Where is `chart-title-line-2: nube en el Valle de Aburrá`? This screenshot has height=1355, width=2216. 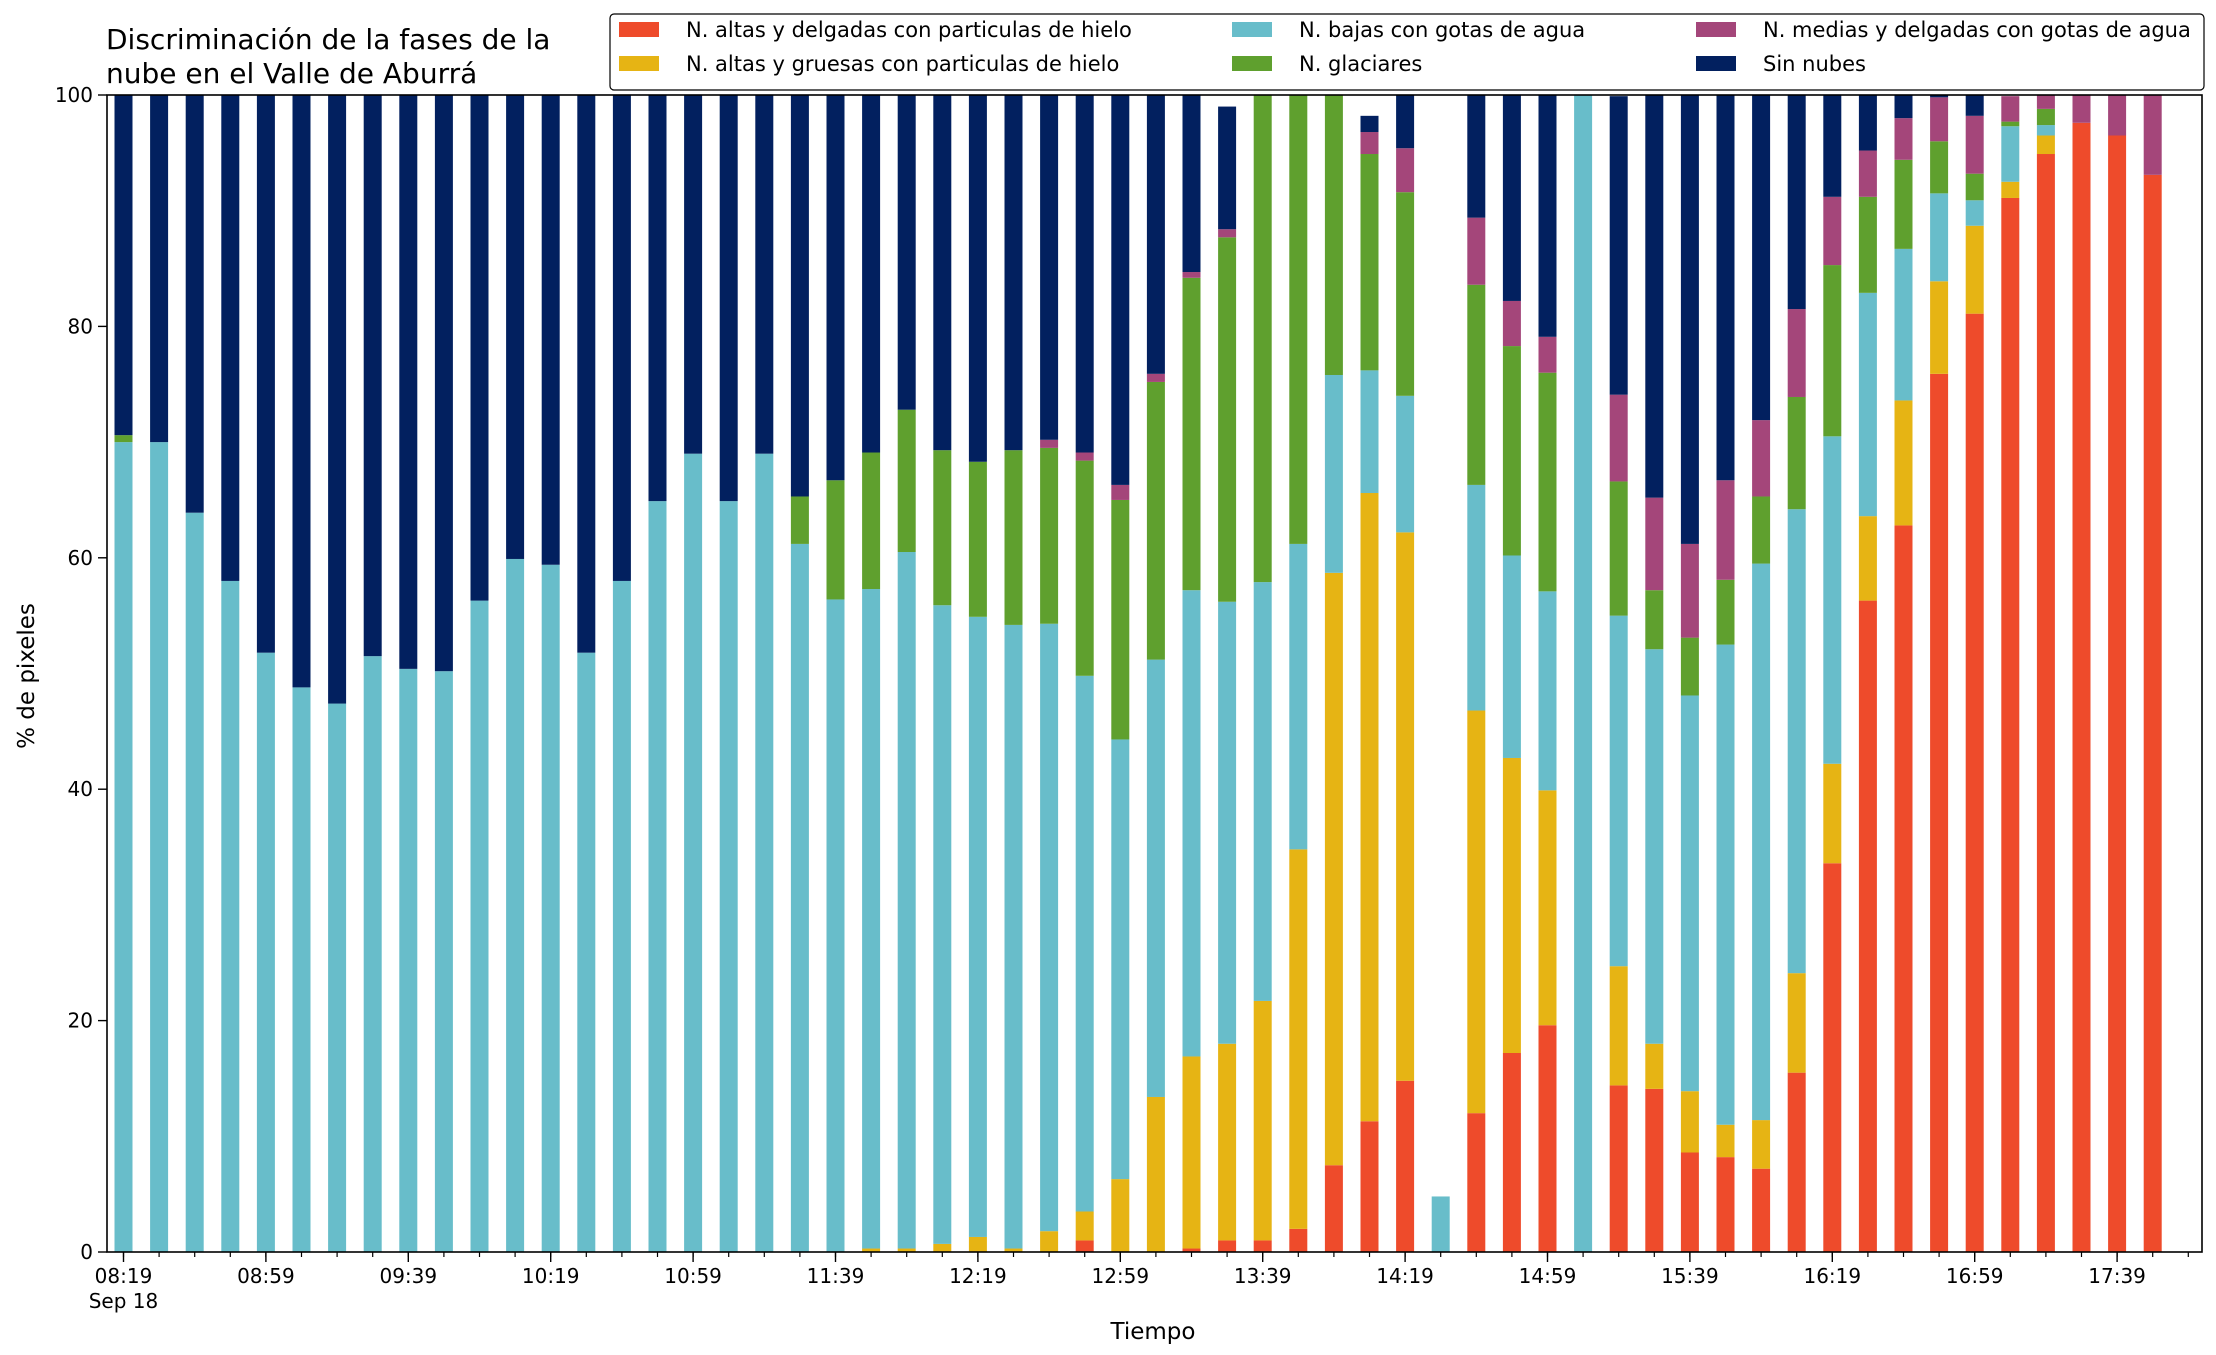
chart-title-line-2: nube en el Valle de Aburrá is located at coordinates (291, 73).